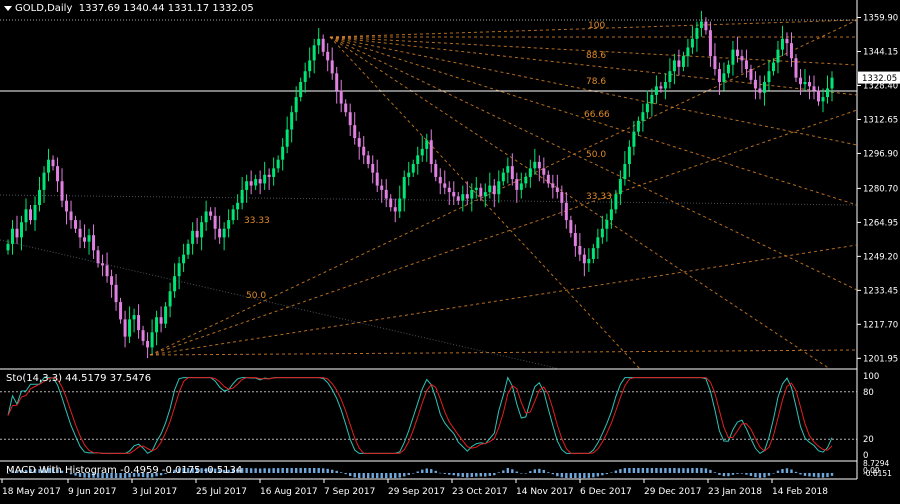 The height and width of the screenshot is (504, 900). What do you see at coordinates (92, 492) in the screenshot?
I see `time-tick-label: 9 Jun 2017` at bounding box center [92, 492].